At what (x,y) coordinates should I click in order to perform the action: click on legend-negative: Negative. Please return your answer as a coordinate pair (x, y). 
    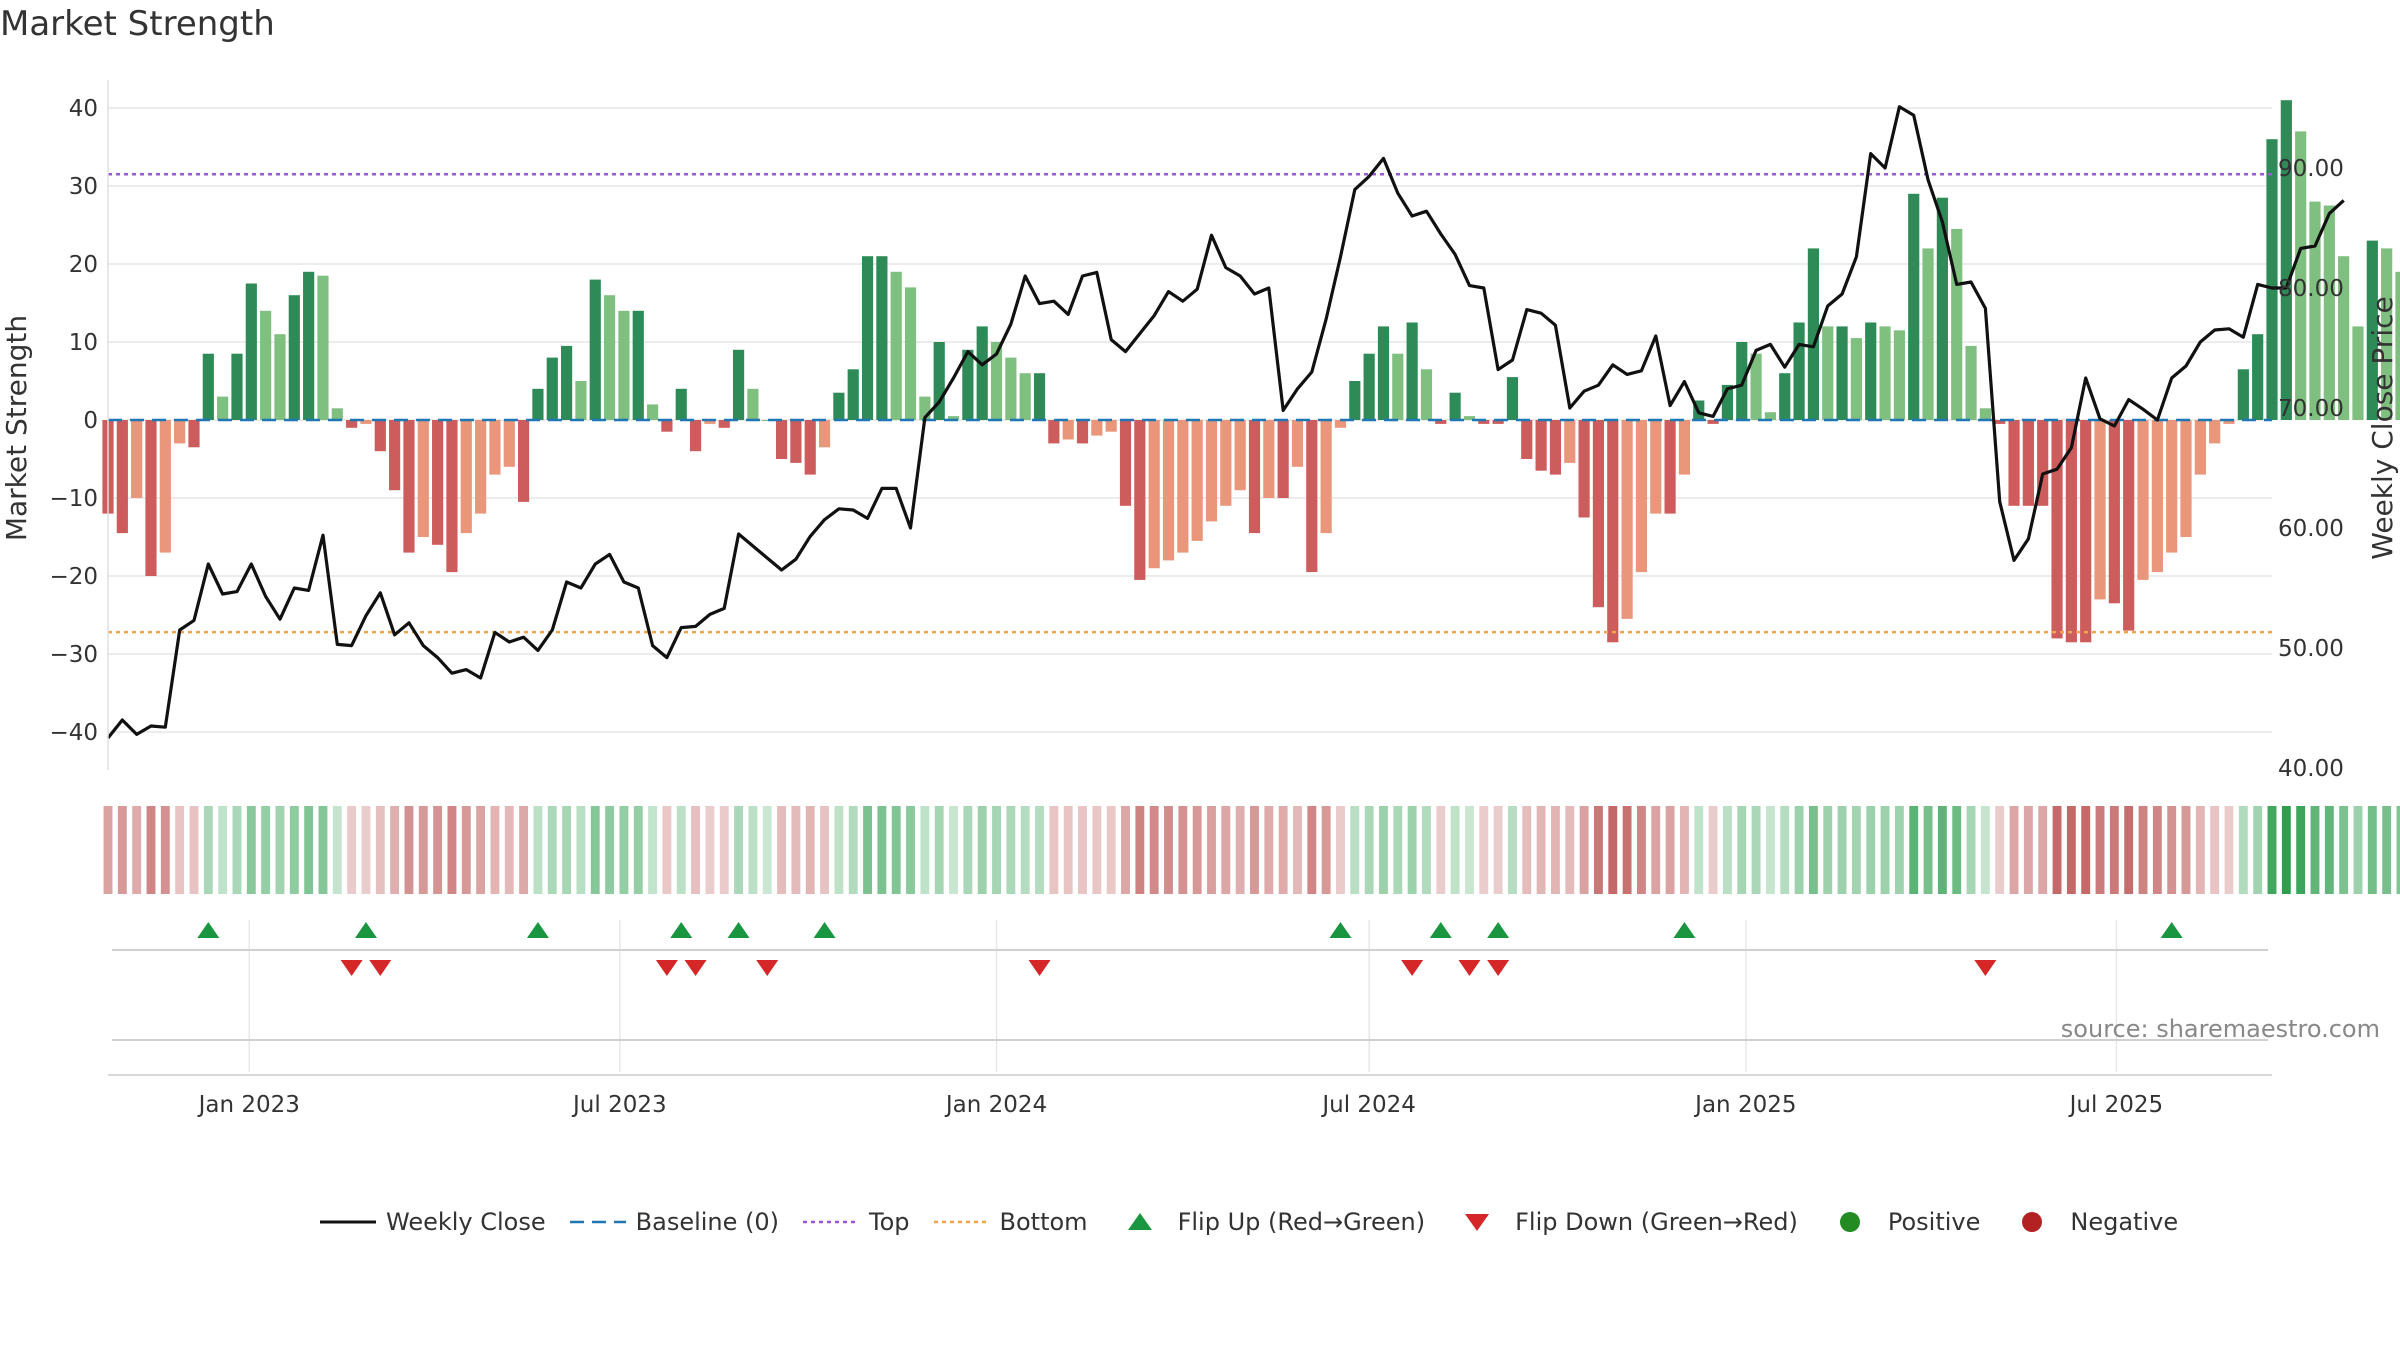
    Looking at the image, I should click on (2090, 1222).